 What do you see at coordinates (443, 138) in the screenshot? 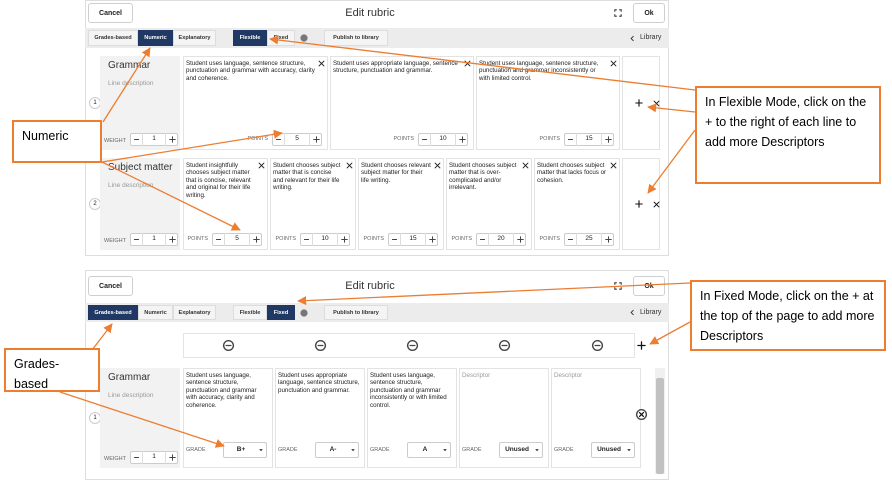
I see `stepper-value: 10` at bounding box center [443, 138].